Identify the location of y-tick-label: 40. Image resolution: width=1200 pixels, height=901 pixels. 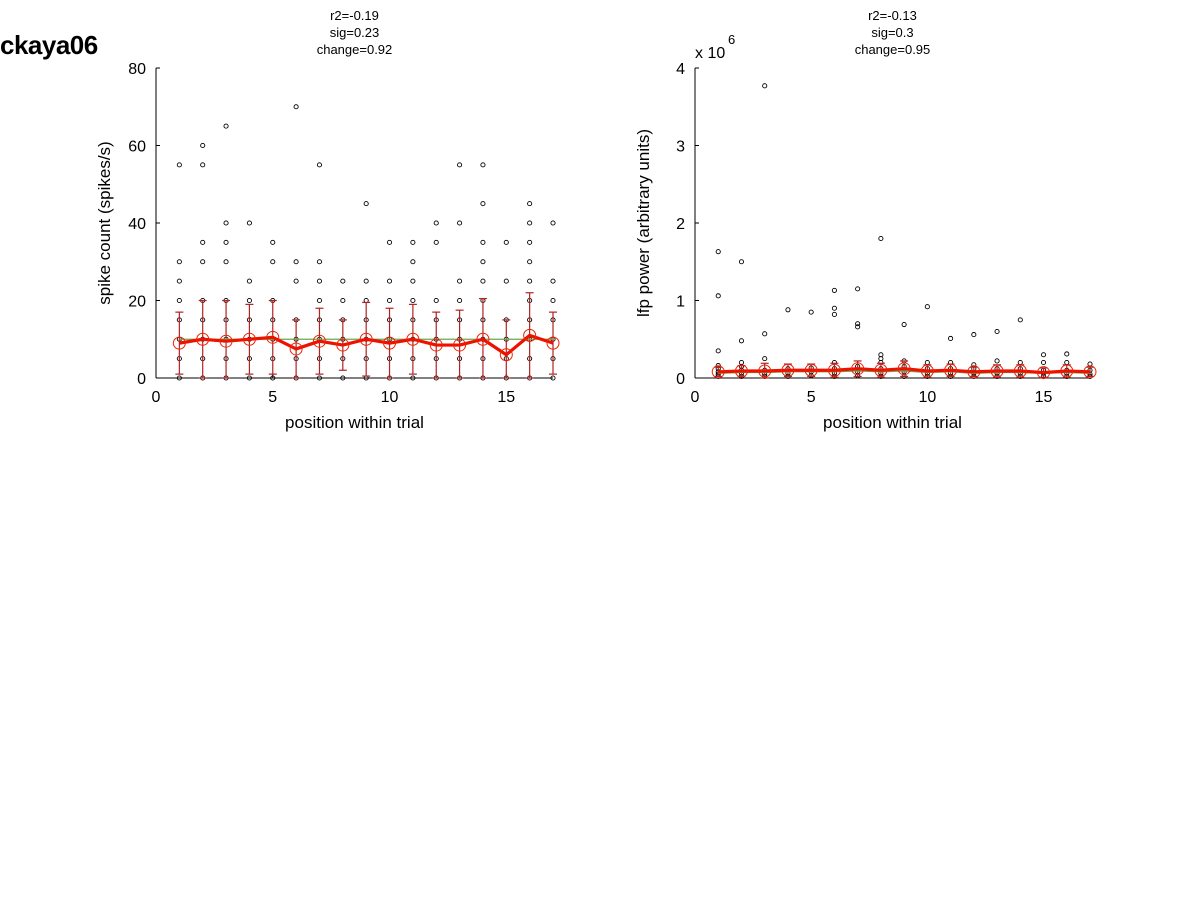
(137, 224).